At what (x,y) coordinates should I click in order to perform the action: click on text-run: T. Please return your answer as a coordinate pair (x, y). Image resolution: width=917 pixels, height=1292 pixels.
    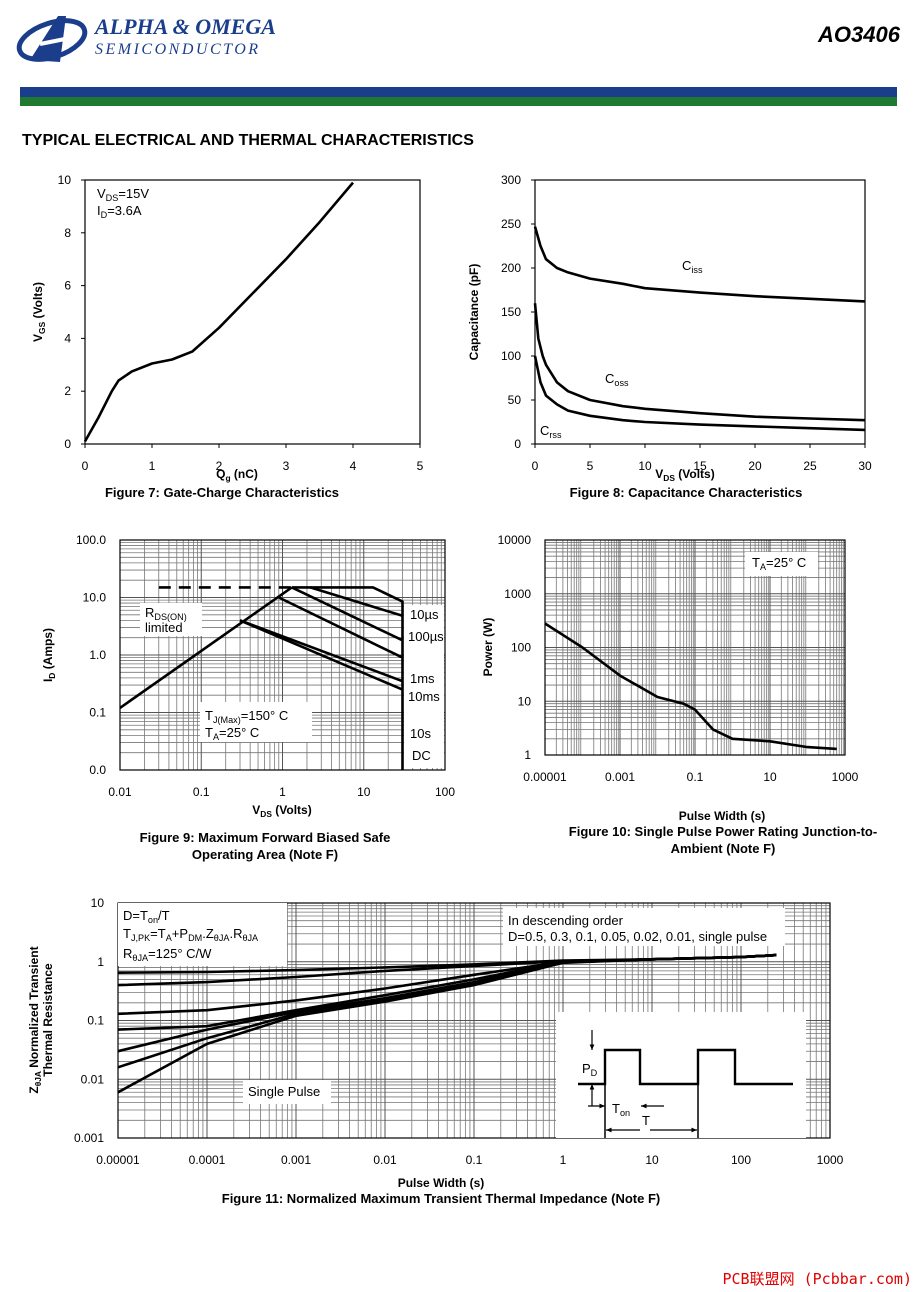
    Looking at the image, I should click on (756, 562).